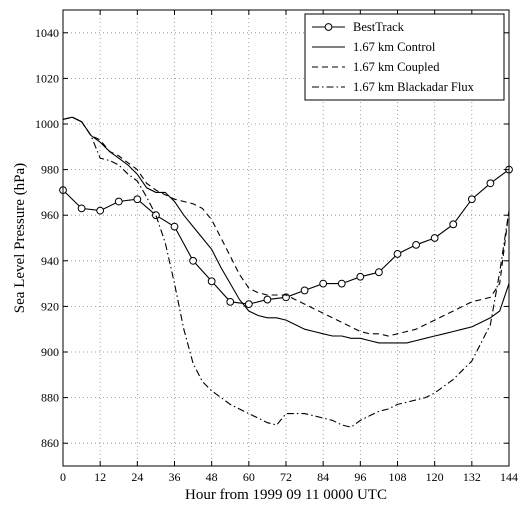 Image resolution: width=521 pixels, height=510 pixels. What do you see at coordinates (394, 47) in the screenshot?
I see `legend-label: 1.67 km Control` at bounding box center [394, 47].